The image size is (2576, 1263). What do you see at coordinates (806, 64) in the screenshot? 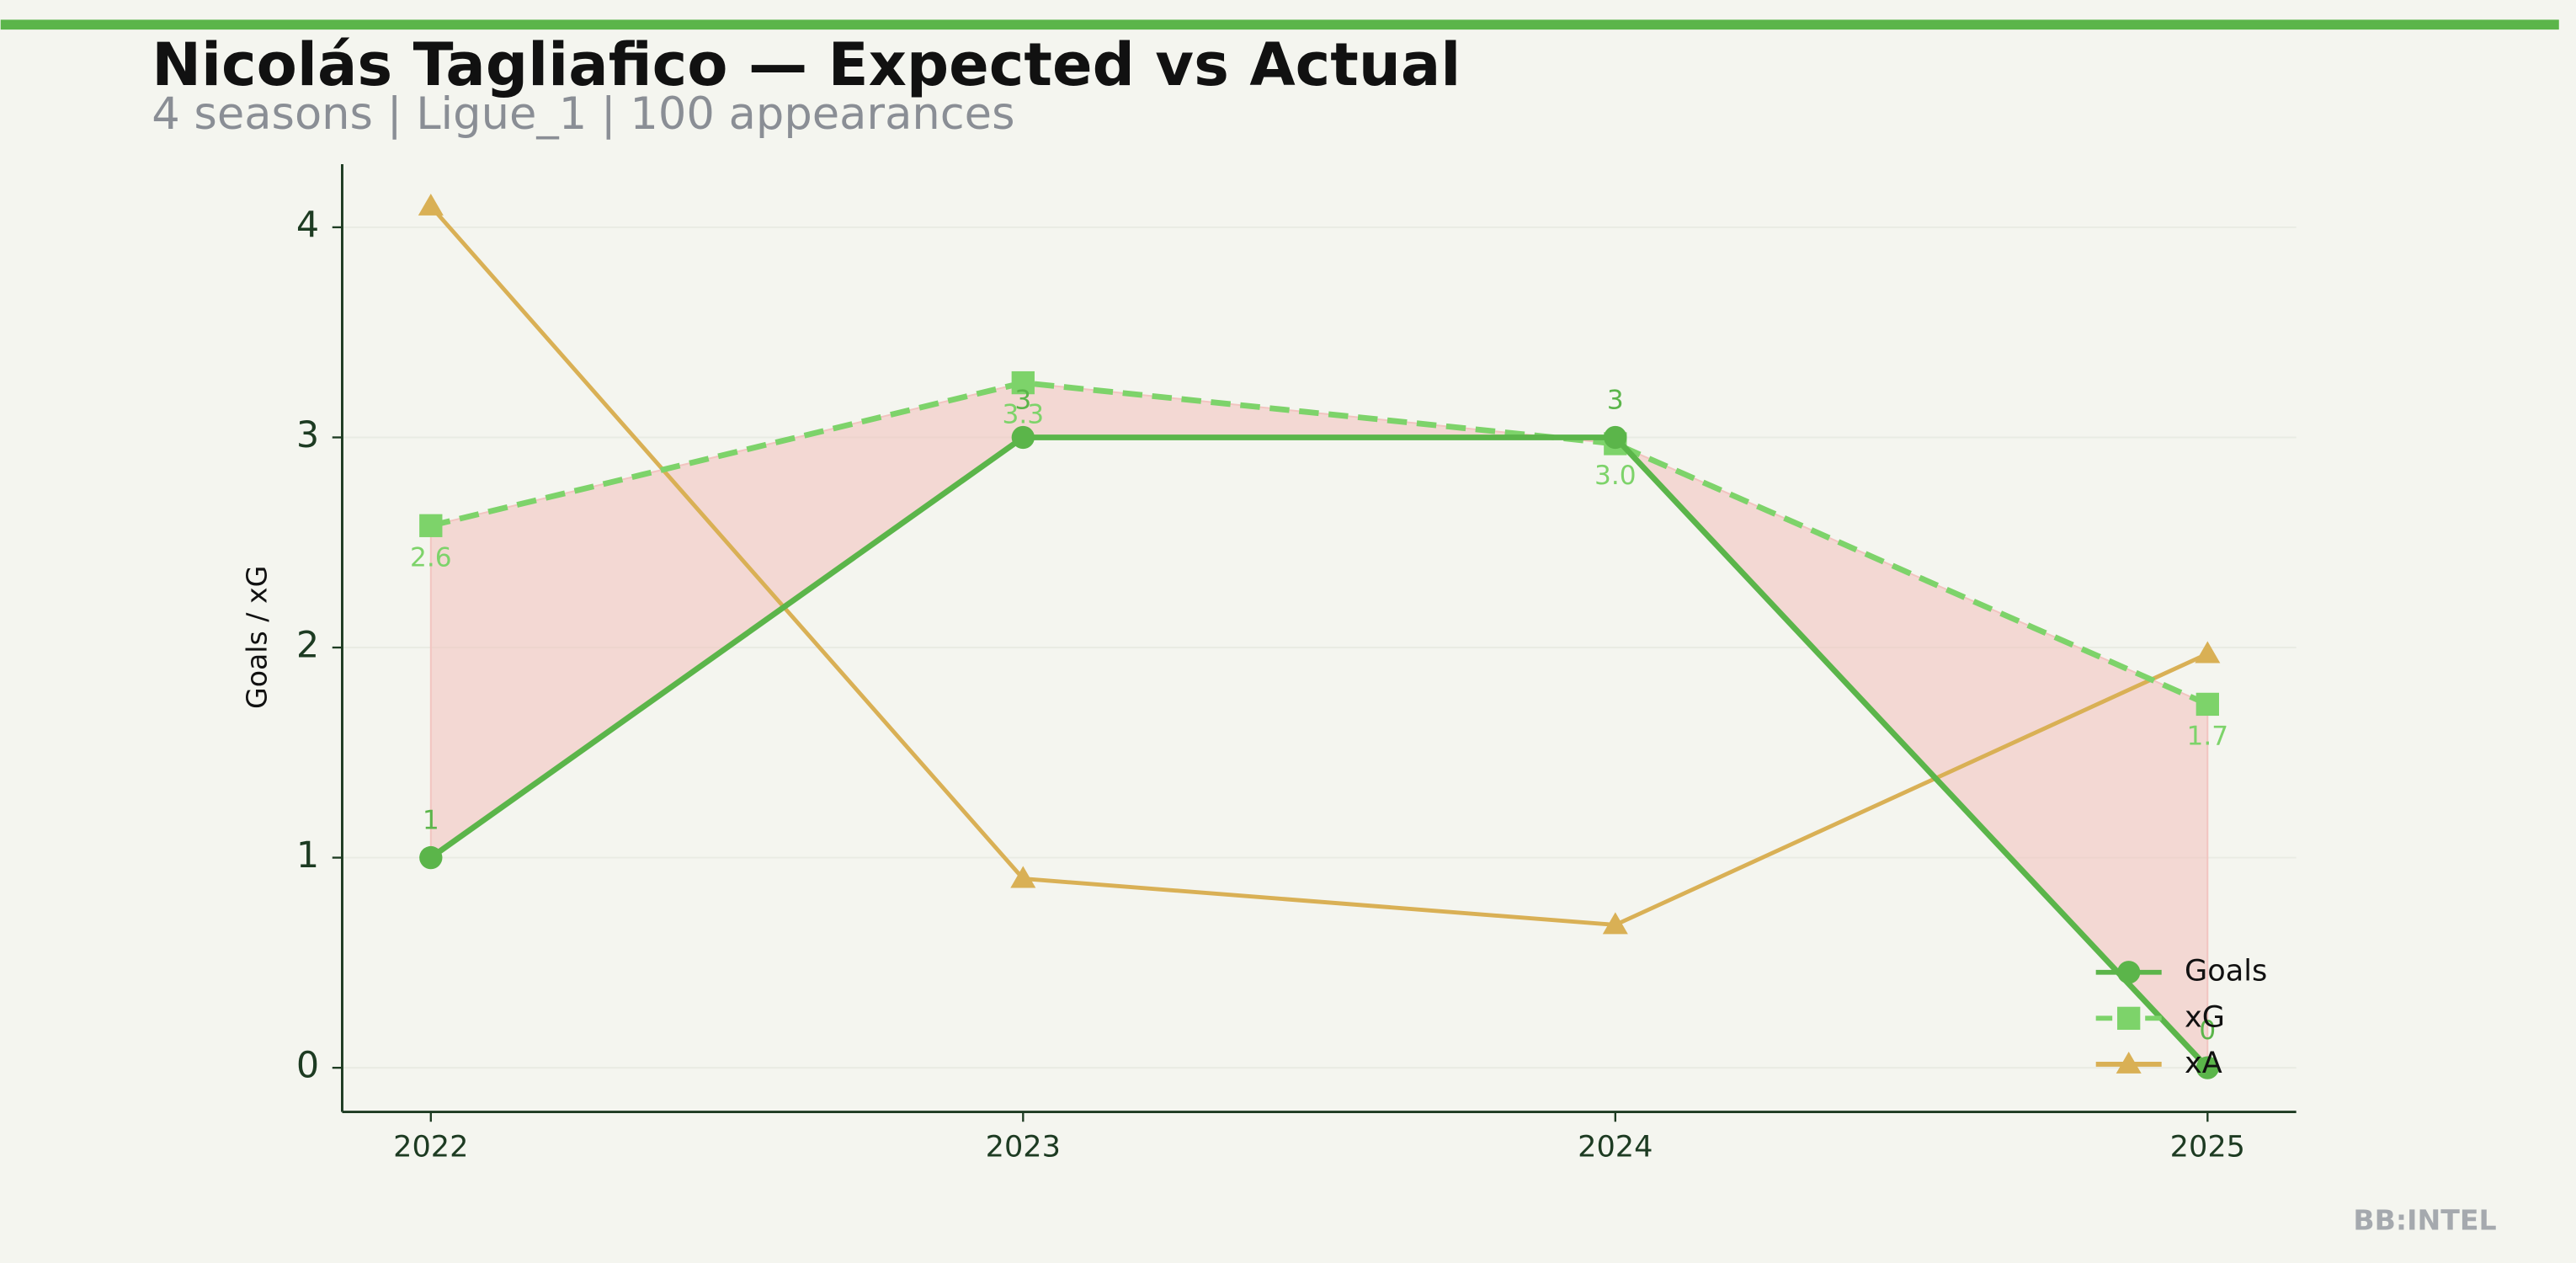
I see `chart-title: Nicolás Tagliafico — Expected vs Actual` at bounding box center [806, 64].